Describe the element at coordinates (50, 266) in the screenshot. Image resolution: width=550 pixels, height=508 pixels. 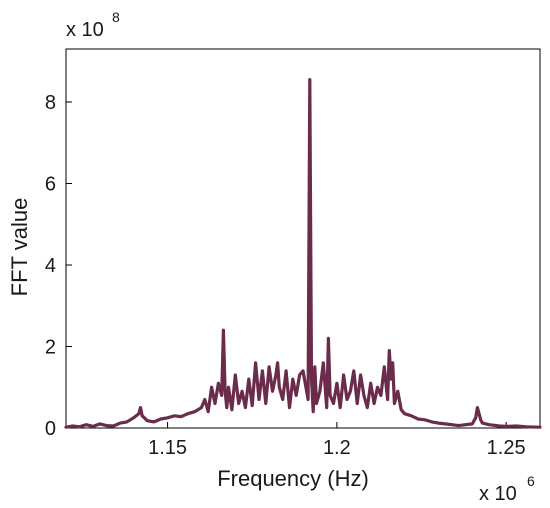
I see `y-tick-label: 4` at that location.